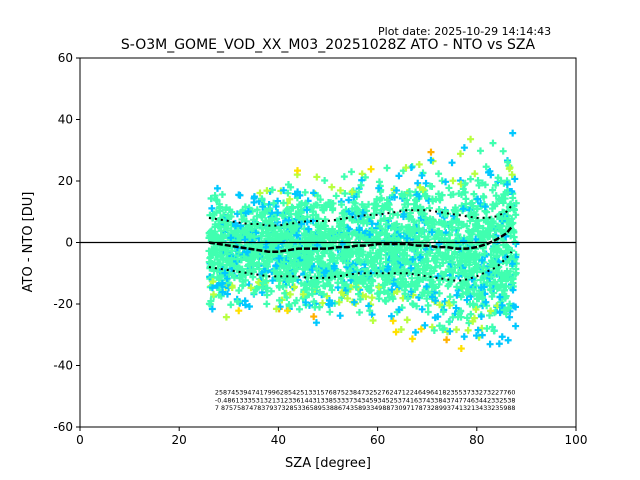 The height and width of the screenshot is (480, 640). Describe the element at coordinates (69, 243) in the screenshot. I see `y-tick-label: 0` at that location.